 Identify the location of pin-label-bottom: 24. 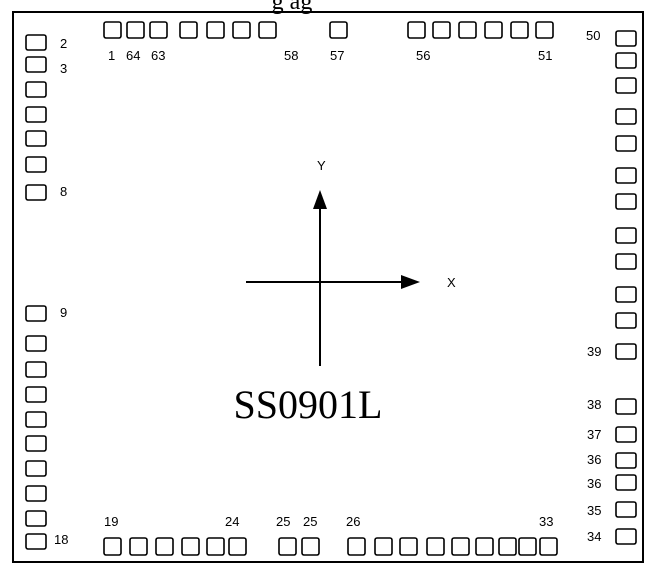
(232, 521).